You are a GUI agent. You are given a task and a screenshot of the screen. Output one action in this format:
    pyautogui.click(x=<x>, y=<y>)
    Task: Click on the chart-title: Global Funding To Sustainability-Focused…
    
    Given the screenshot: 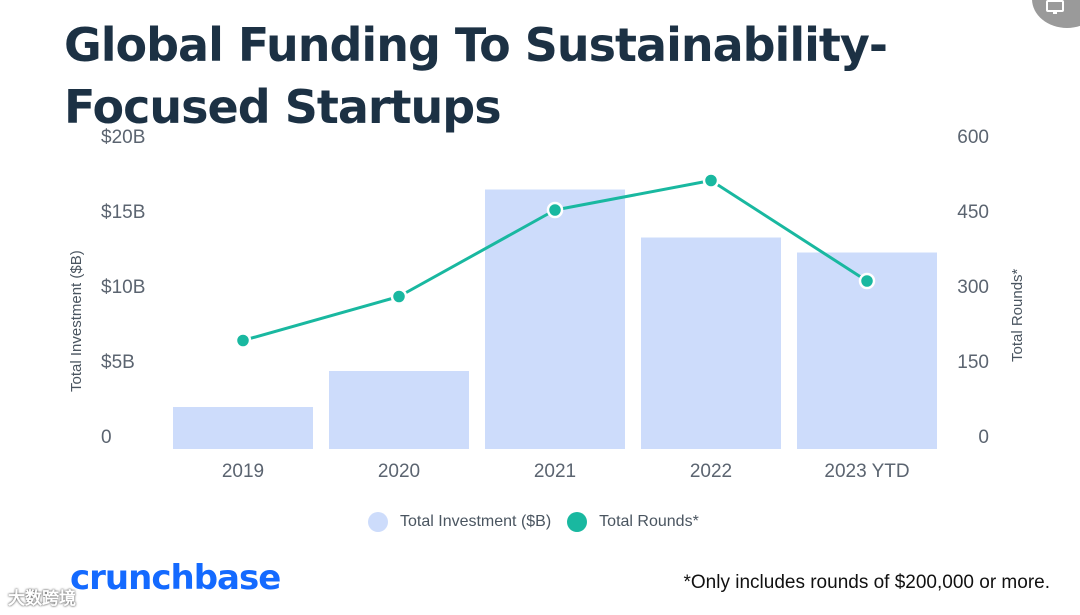 What is the action you would take?
    pyautogui.click(x=476, y=76)
    